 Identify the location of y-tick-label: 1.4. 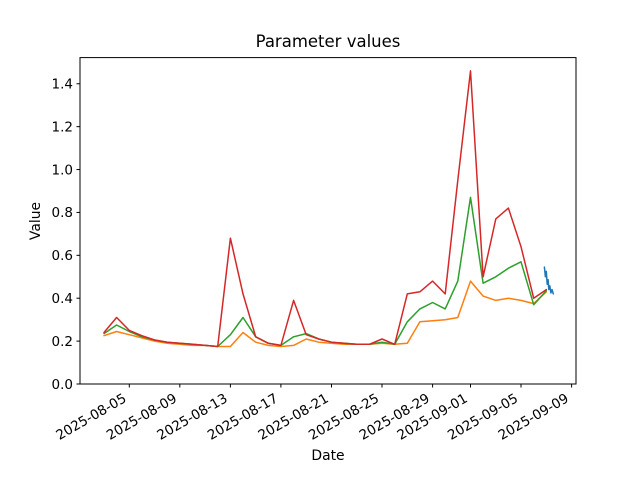
(62, 85).